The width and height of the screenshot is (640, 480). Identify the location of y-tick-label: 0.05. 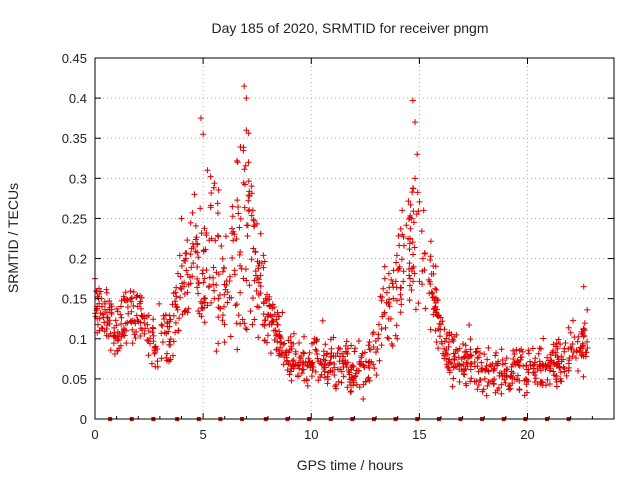
(74, 379).